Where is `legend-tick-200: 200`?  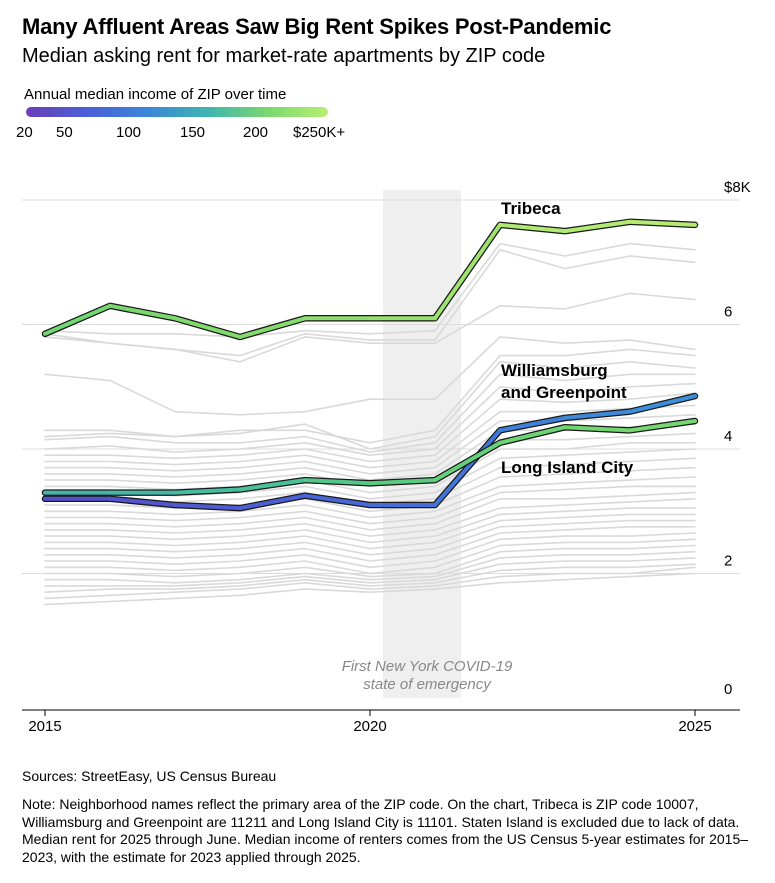 legend-tick-200: 200 is located at coordinates (256, 132).